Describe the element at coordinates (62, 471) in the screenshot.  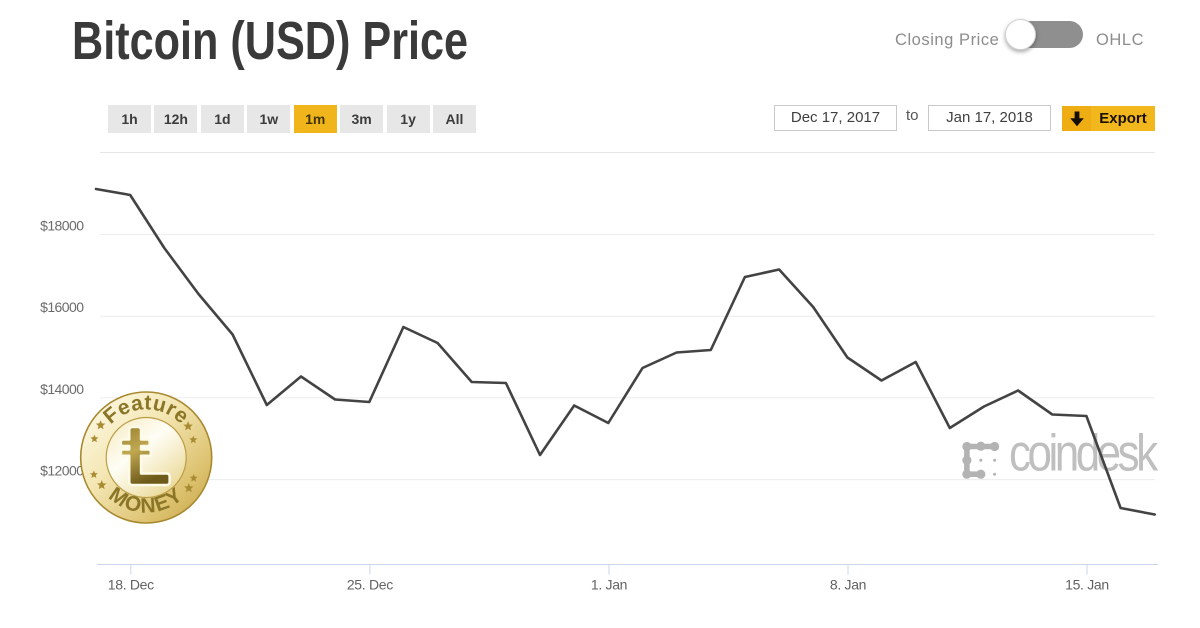
I see `svg-text: $12000` at that location.